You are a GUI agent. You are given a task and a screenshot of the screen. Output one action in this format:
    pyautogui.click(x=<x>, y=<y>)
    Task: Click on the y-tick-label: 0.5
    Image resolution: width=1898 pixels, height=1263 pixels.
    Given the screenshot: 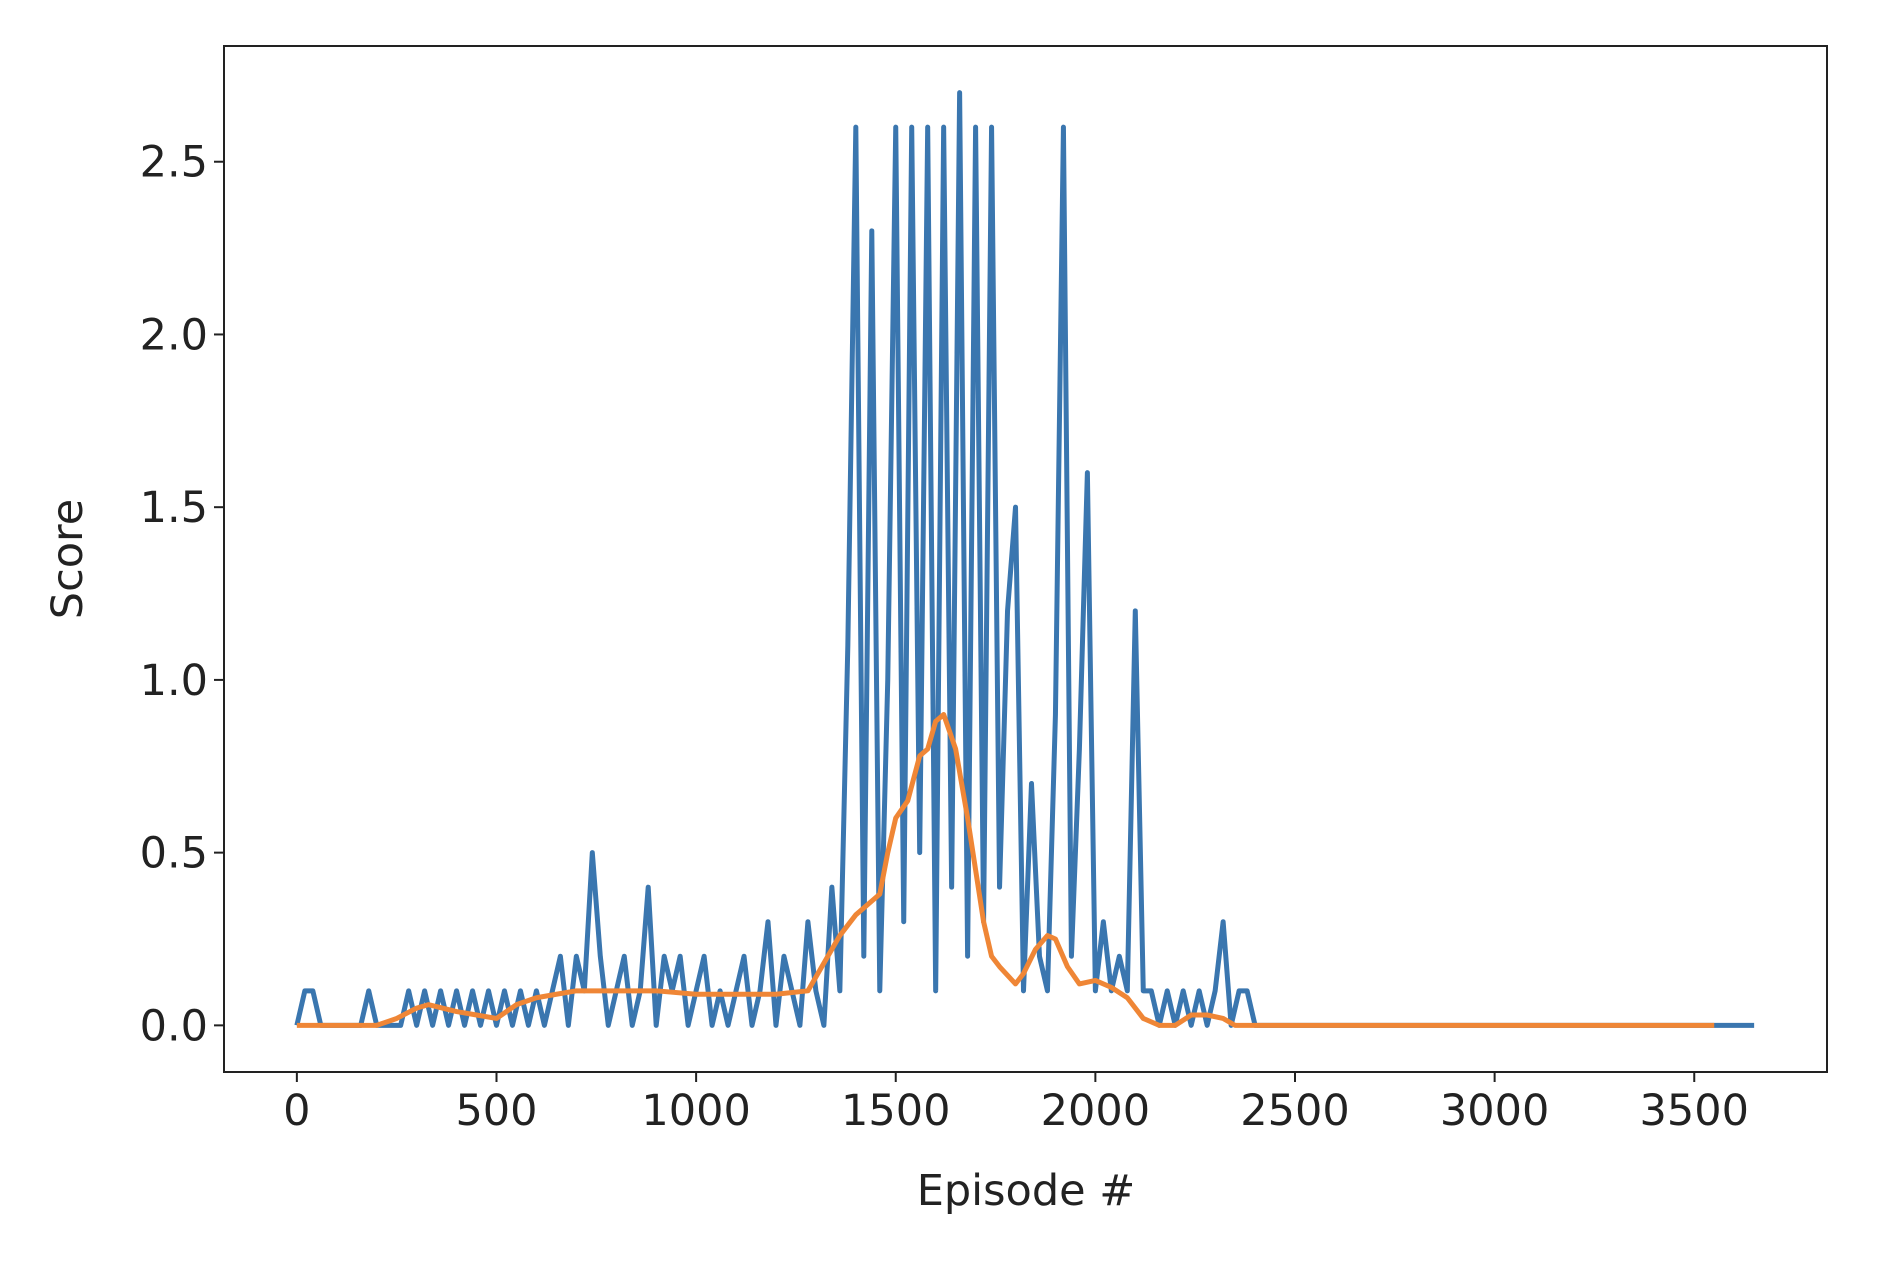 What is the action you would take?
    pyautogui.click(x=174, y=854)
    